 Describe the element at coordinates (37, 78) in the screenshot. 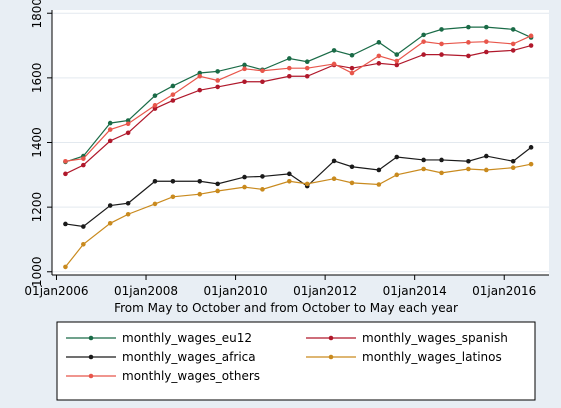

I see `y-tick-label: 1600` at that location.